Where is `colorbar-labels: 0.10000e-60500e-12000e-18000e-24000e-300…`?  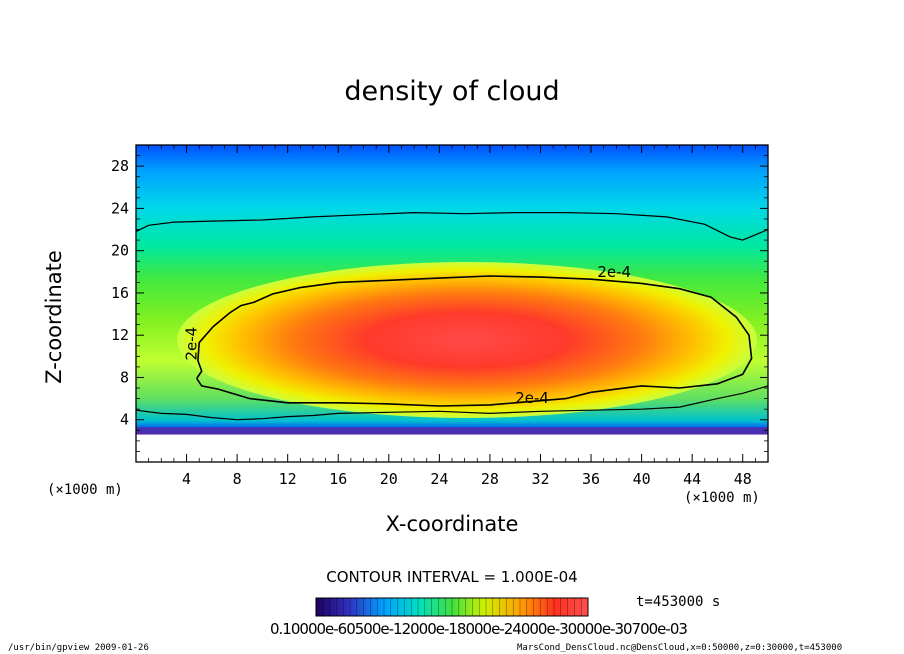 colorbar-labels: 0.10000e-60500e-12000e-18000e-24000e-300… is located at coordinates (479, 629).